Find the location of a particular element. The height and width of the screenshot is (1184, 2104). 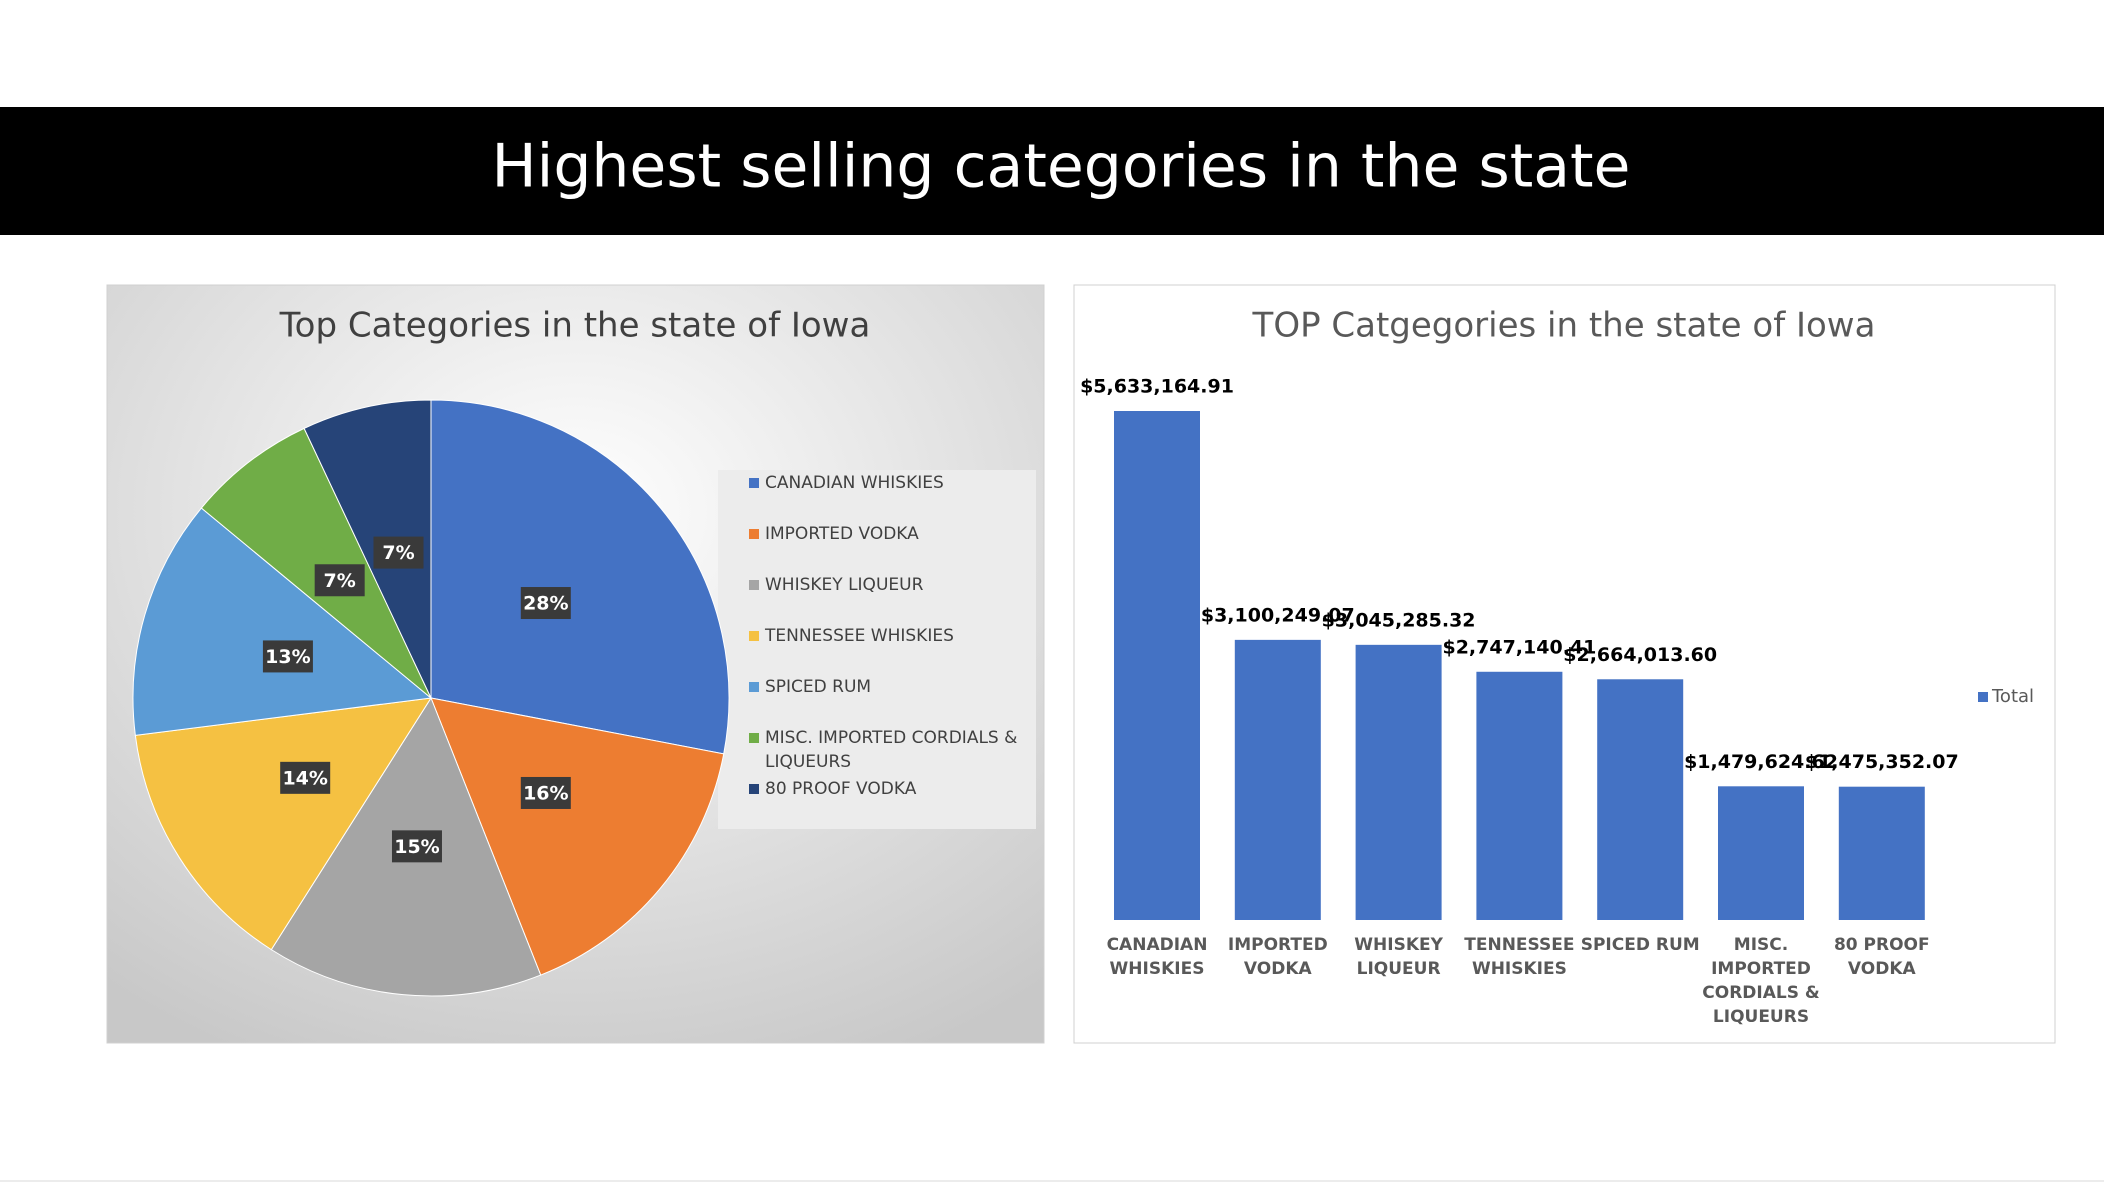

x-tick-label: TENNESSEE WHISKIES is located at coordinates (1519, 957).